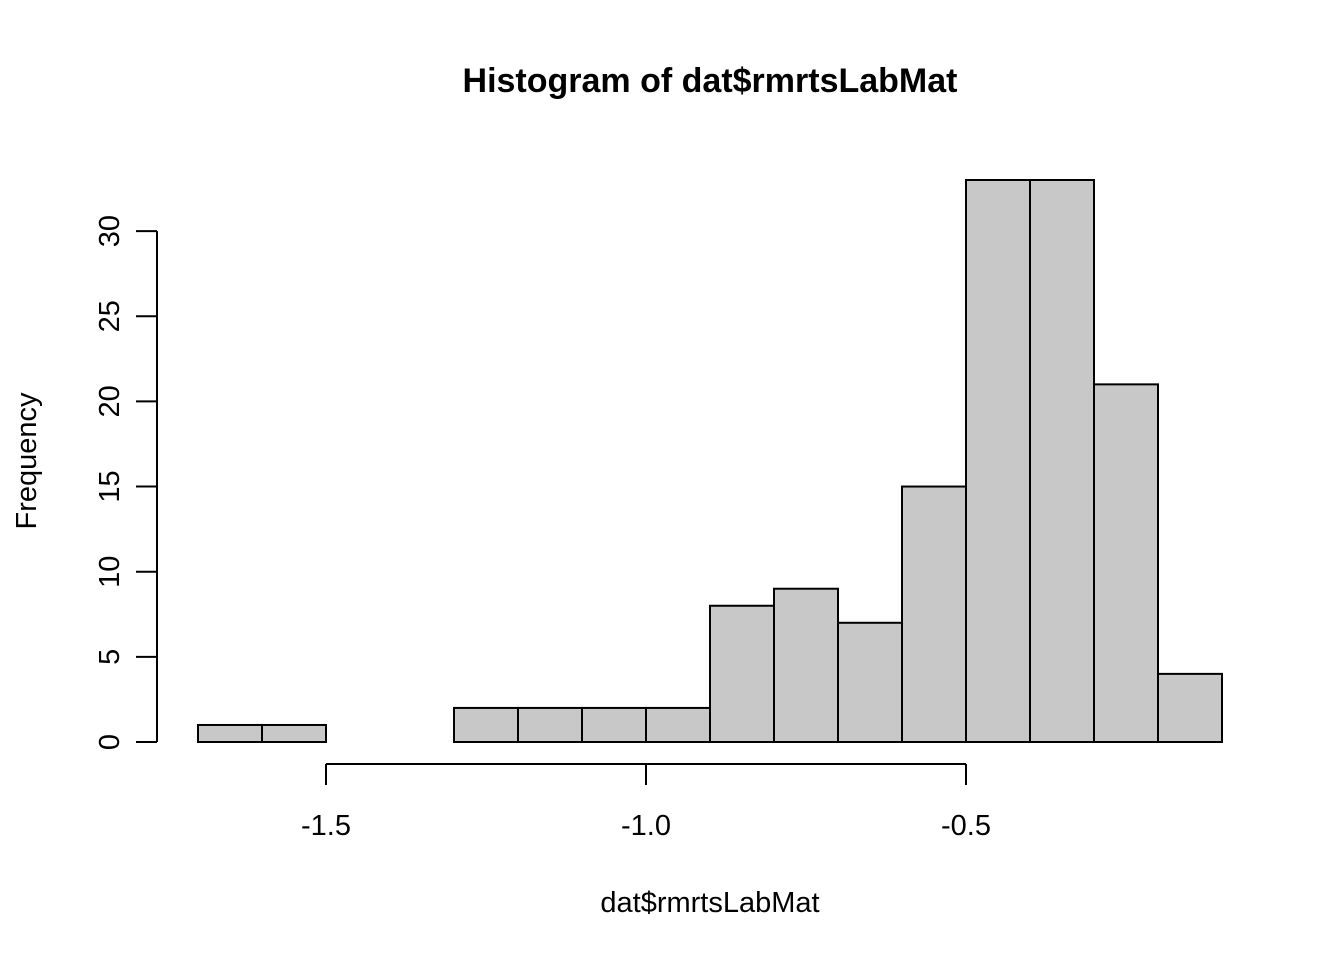 Image resolution: width=1344 pixels, height=960 pixels. Describe the element at coordinates (110, 316) in the screenshot. I see `y-tick-label: 25` at that location.